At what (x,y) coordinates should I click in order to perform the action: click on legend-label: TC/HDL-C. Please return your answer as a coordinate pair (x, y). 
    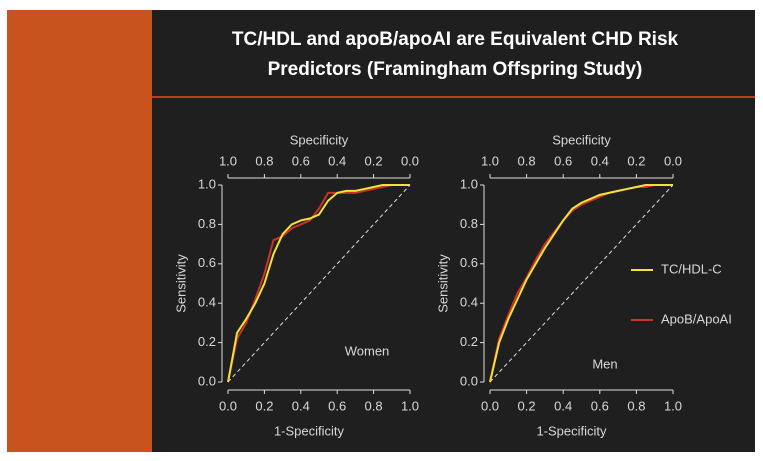
    Looking at the image, I should click on (691, 268).